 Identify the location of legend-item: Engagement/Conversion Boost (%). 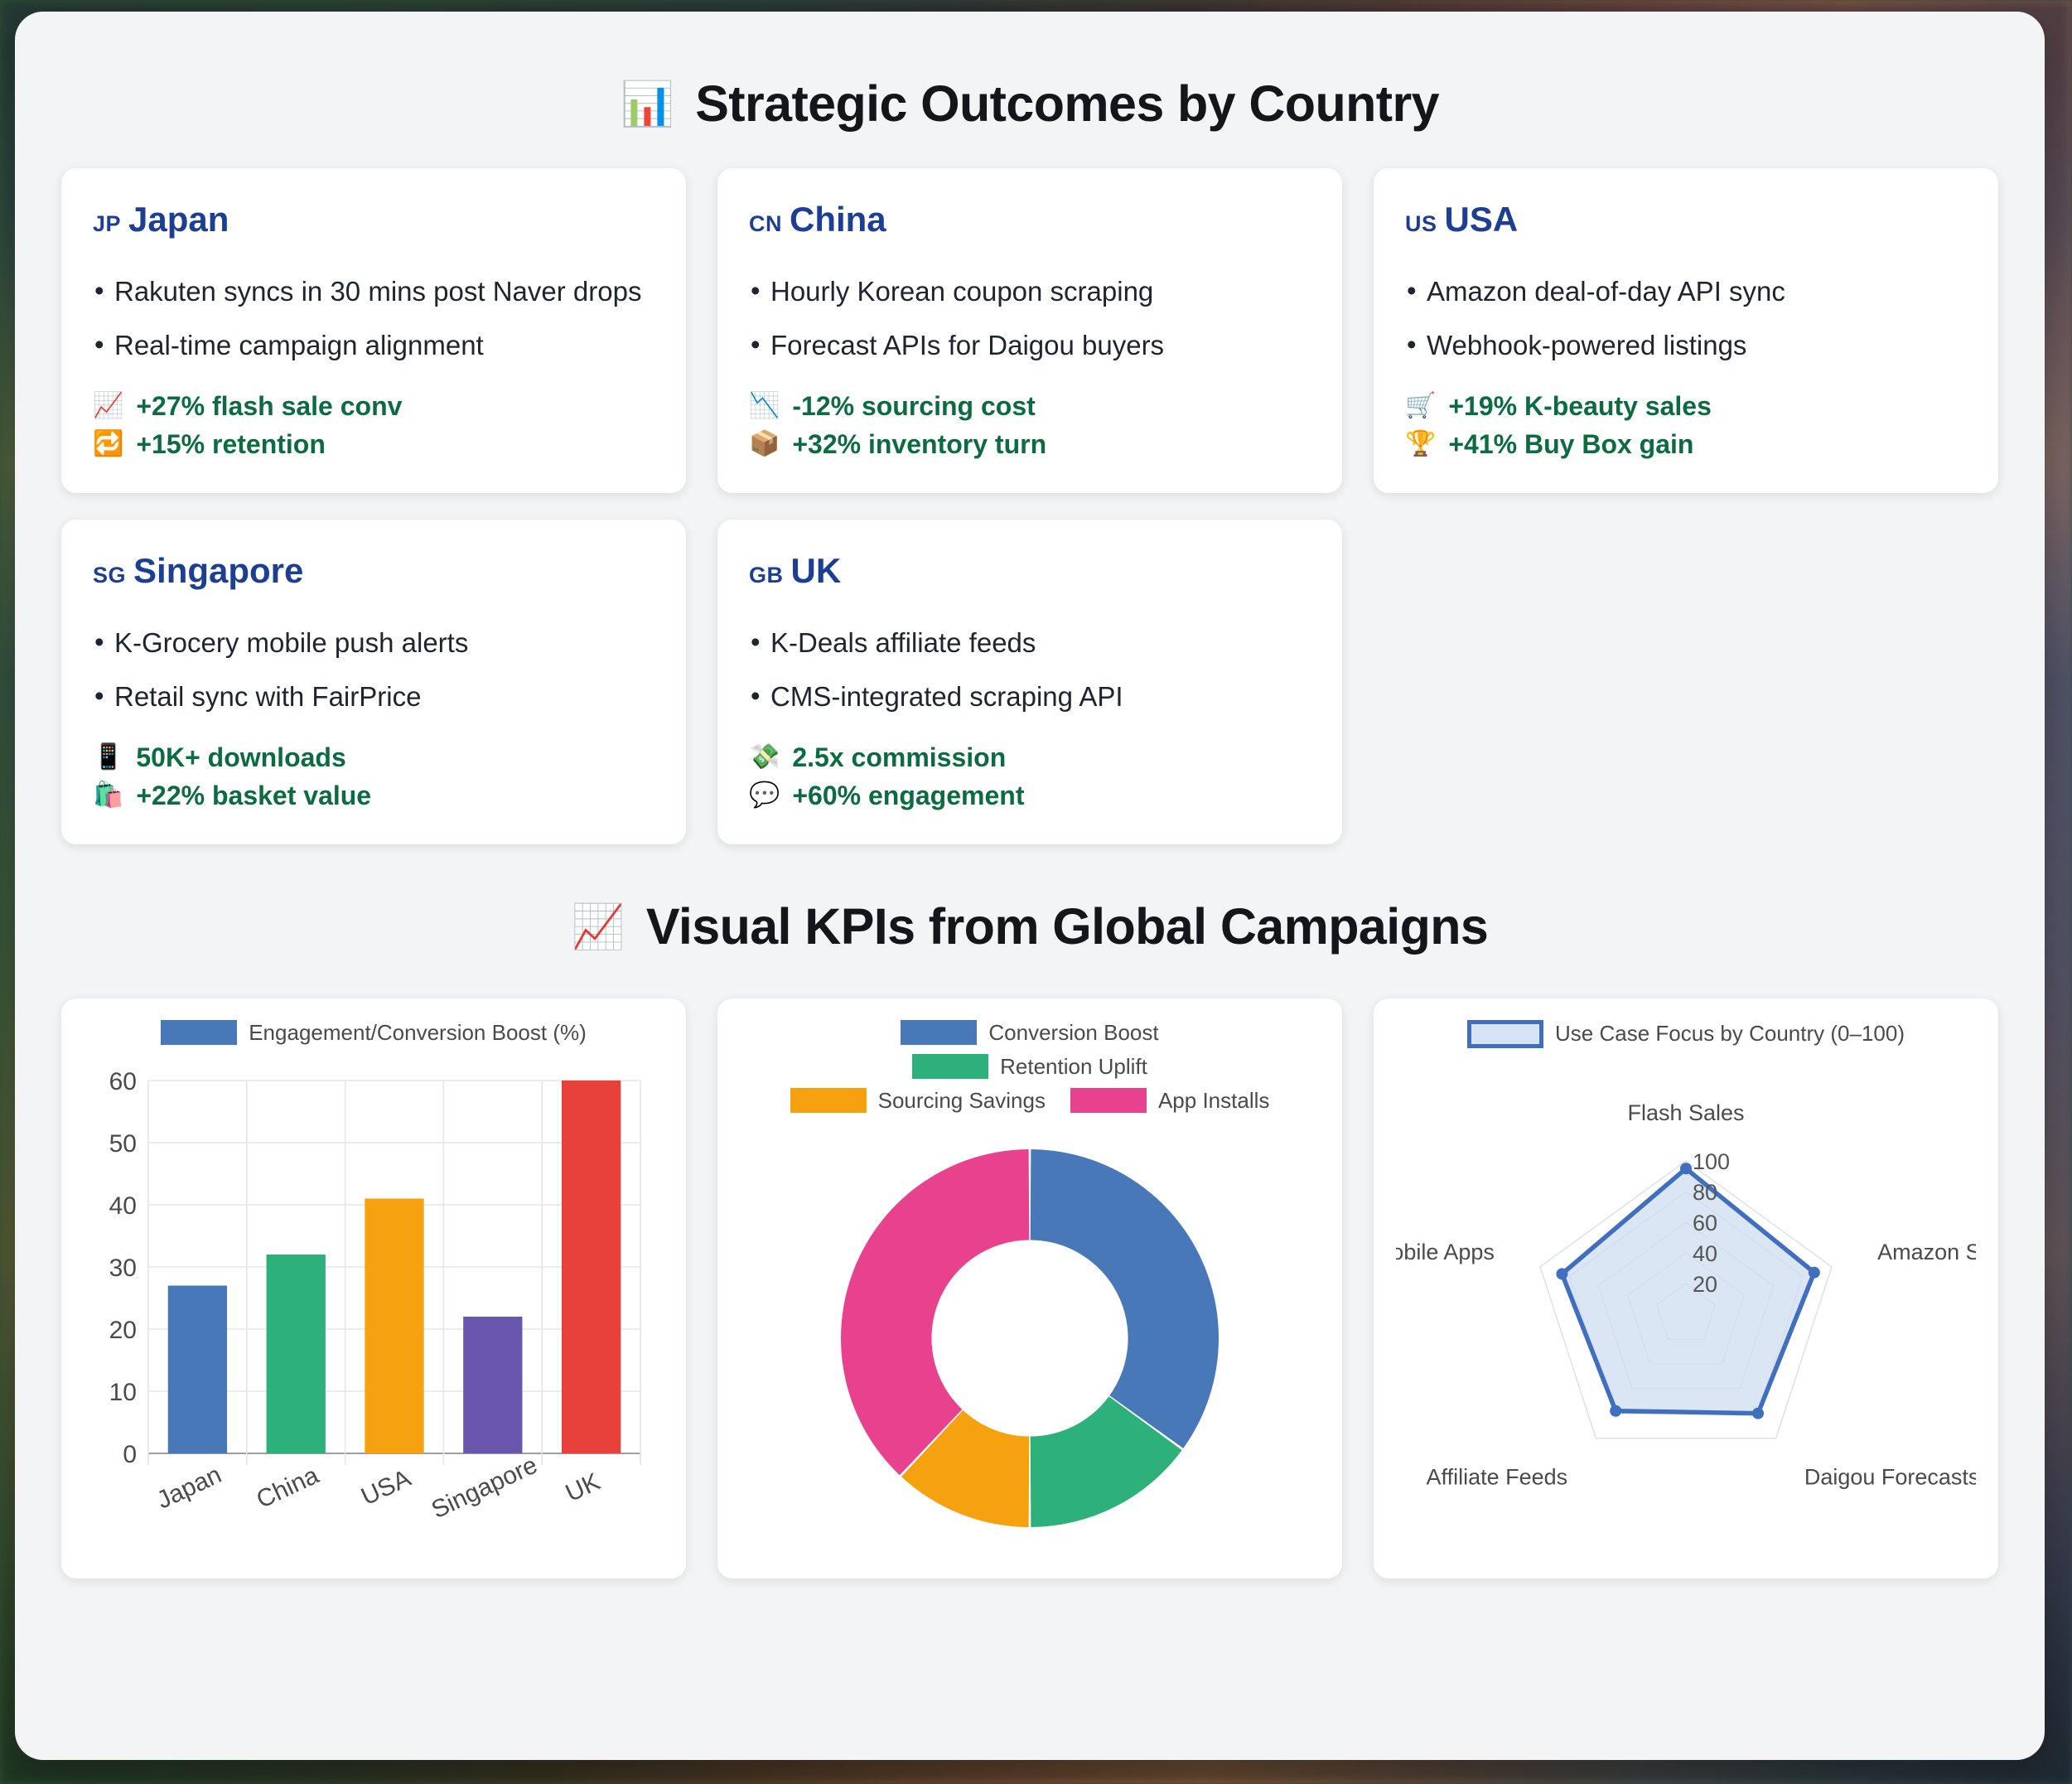
(374, 1033).